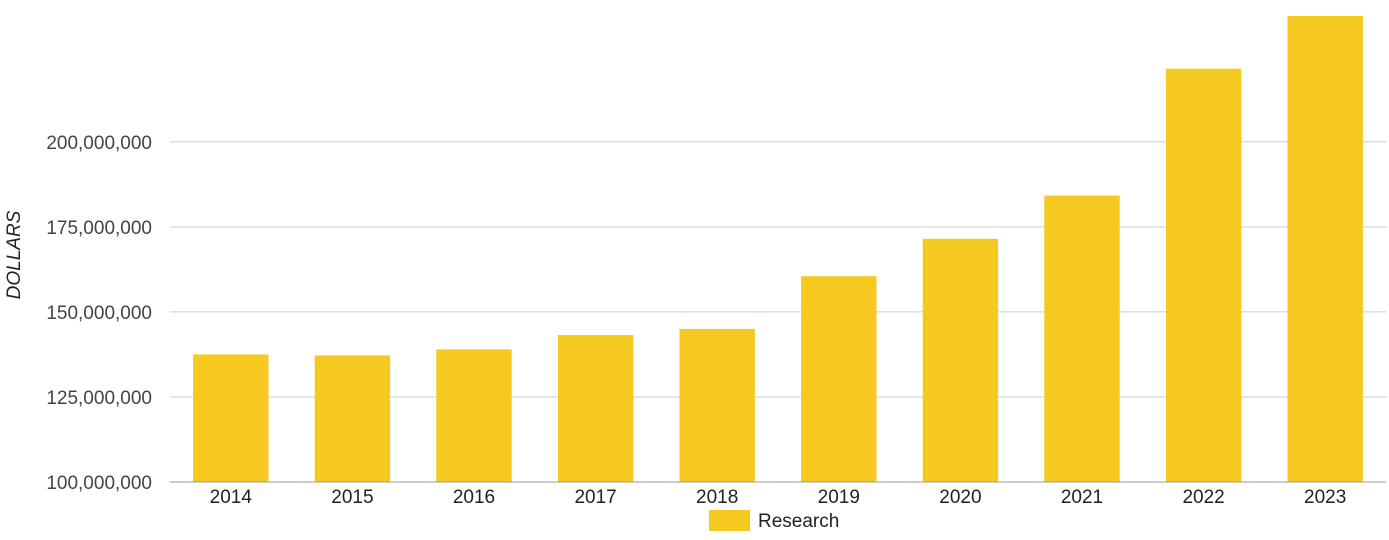 This screenshot has width=1389, height=540. What do you see at coordinates (778, 497) in the screenshot?
I see `x-axis-ticks: 2014 2015 2016 2017 2018 2019 2020 2021 2022 2023` at bounding box center [778, 497].